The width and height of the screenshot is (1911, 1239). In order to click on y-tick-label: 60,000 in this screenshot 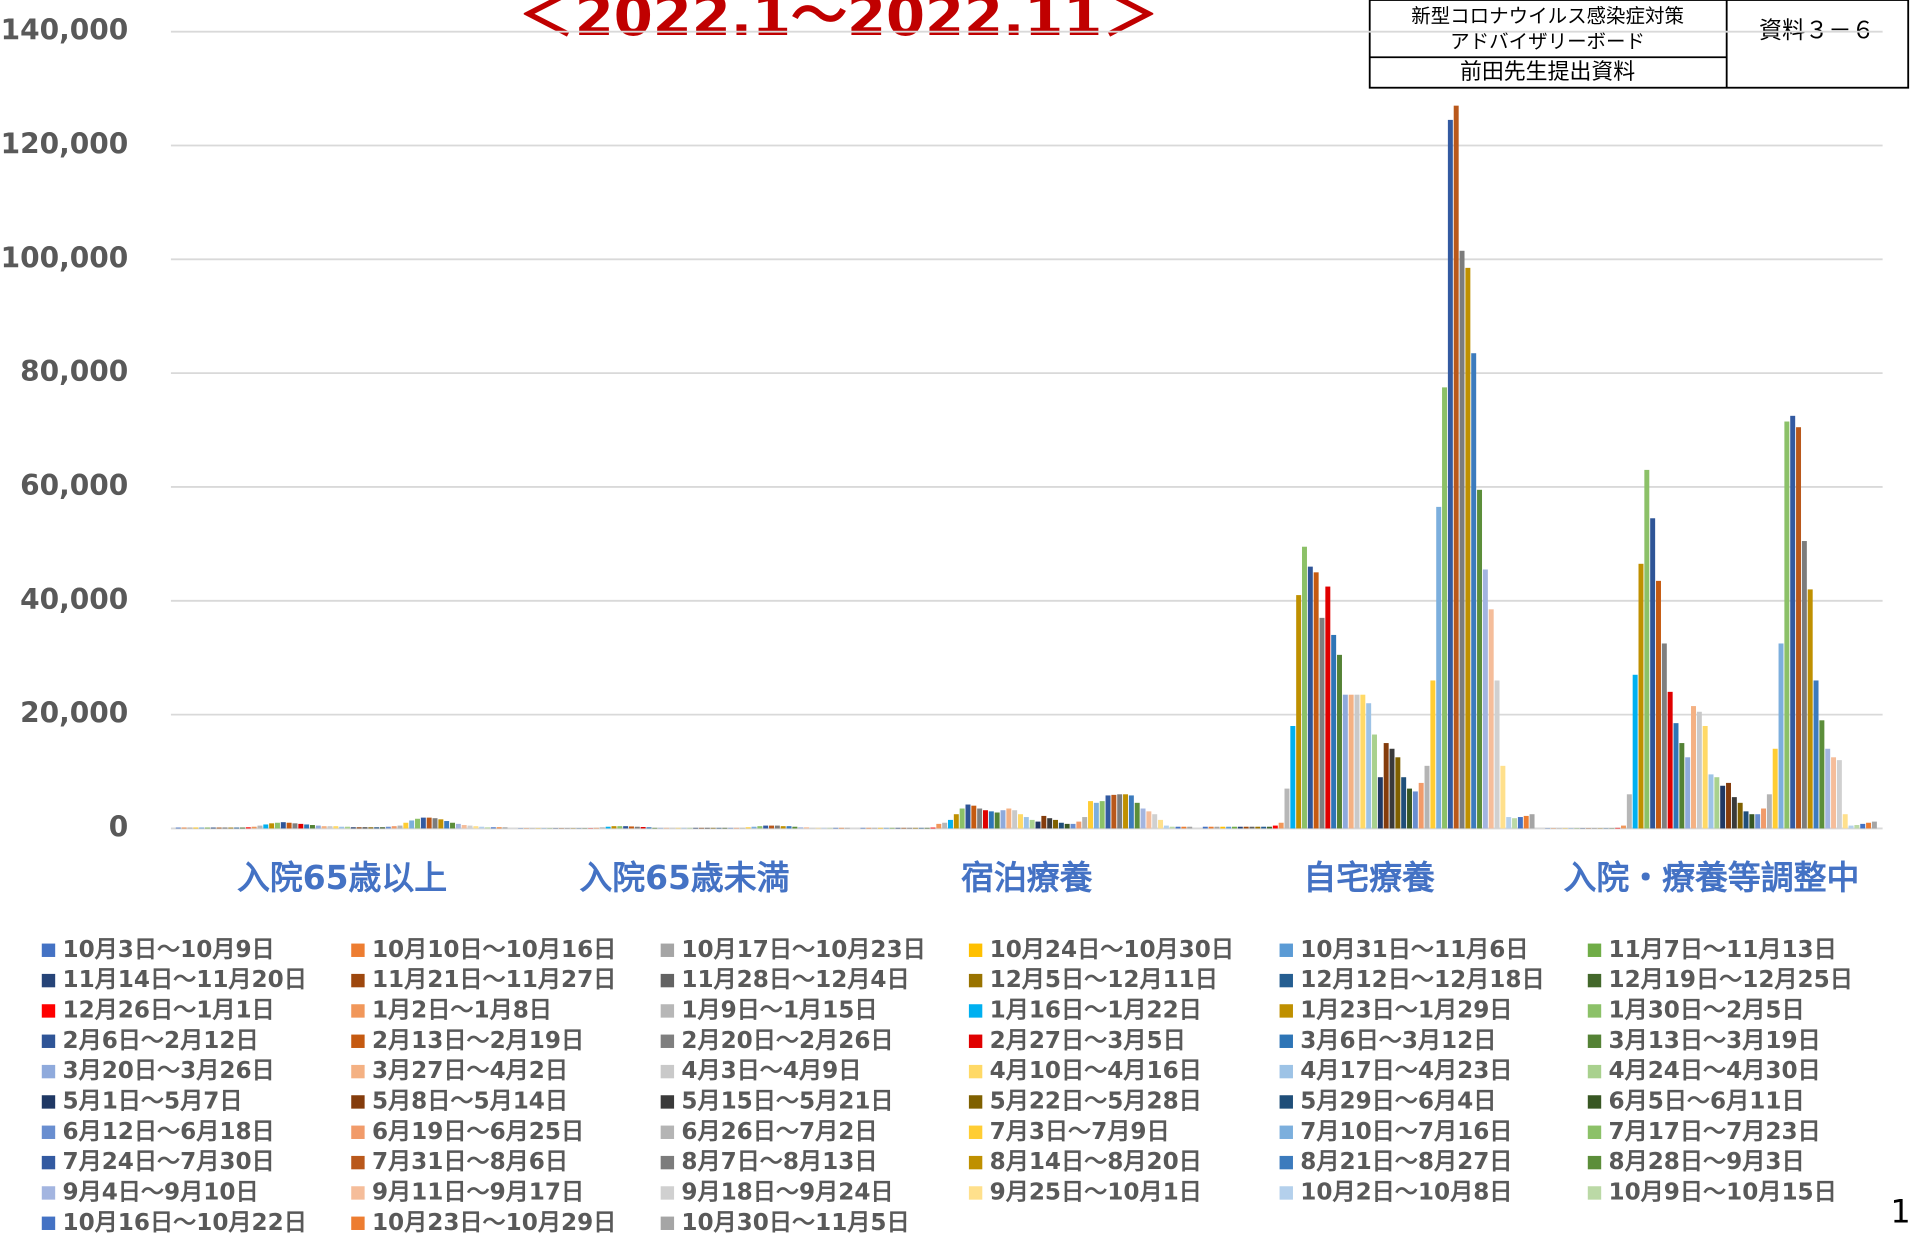, I will do `click(74, 485)`.